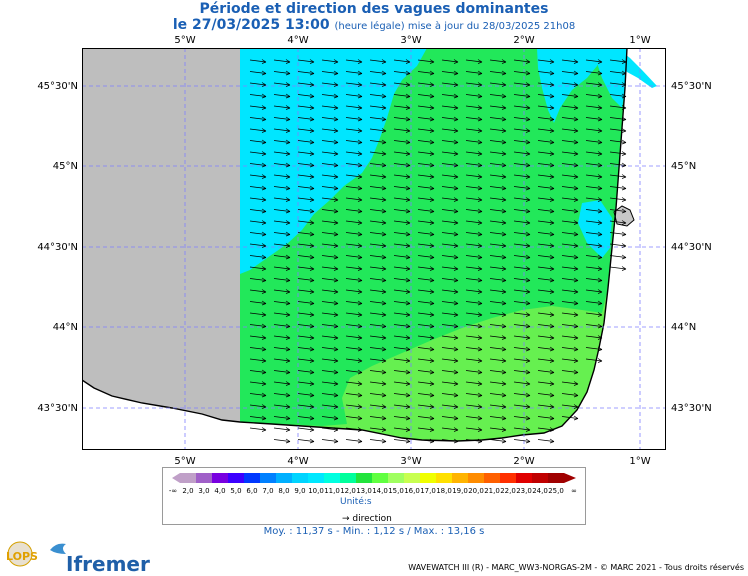 The width and height of the screenshot is (748, 576). I want to click on ifremer-logo-fish, so click(58, 548).